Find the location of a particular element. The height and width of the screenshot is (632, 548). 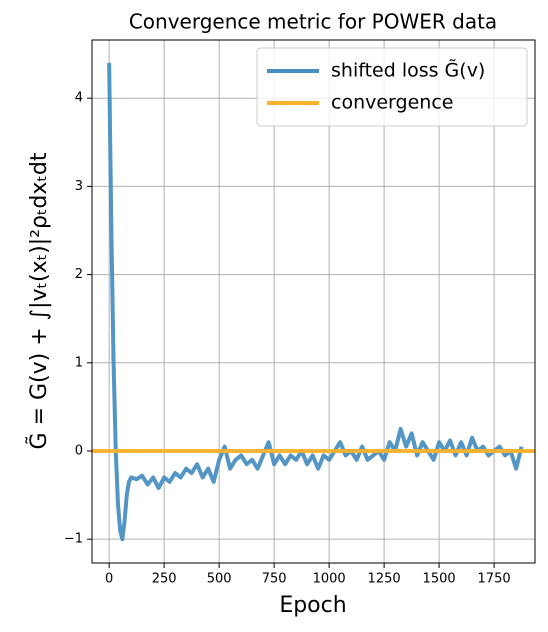

x-tick-label: 750 is located at coordinates (274, 579).